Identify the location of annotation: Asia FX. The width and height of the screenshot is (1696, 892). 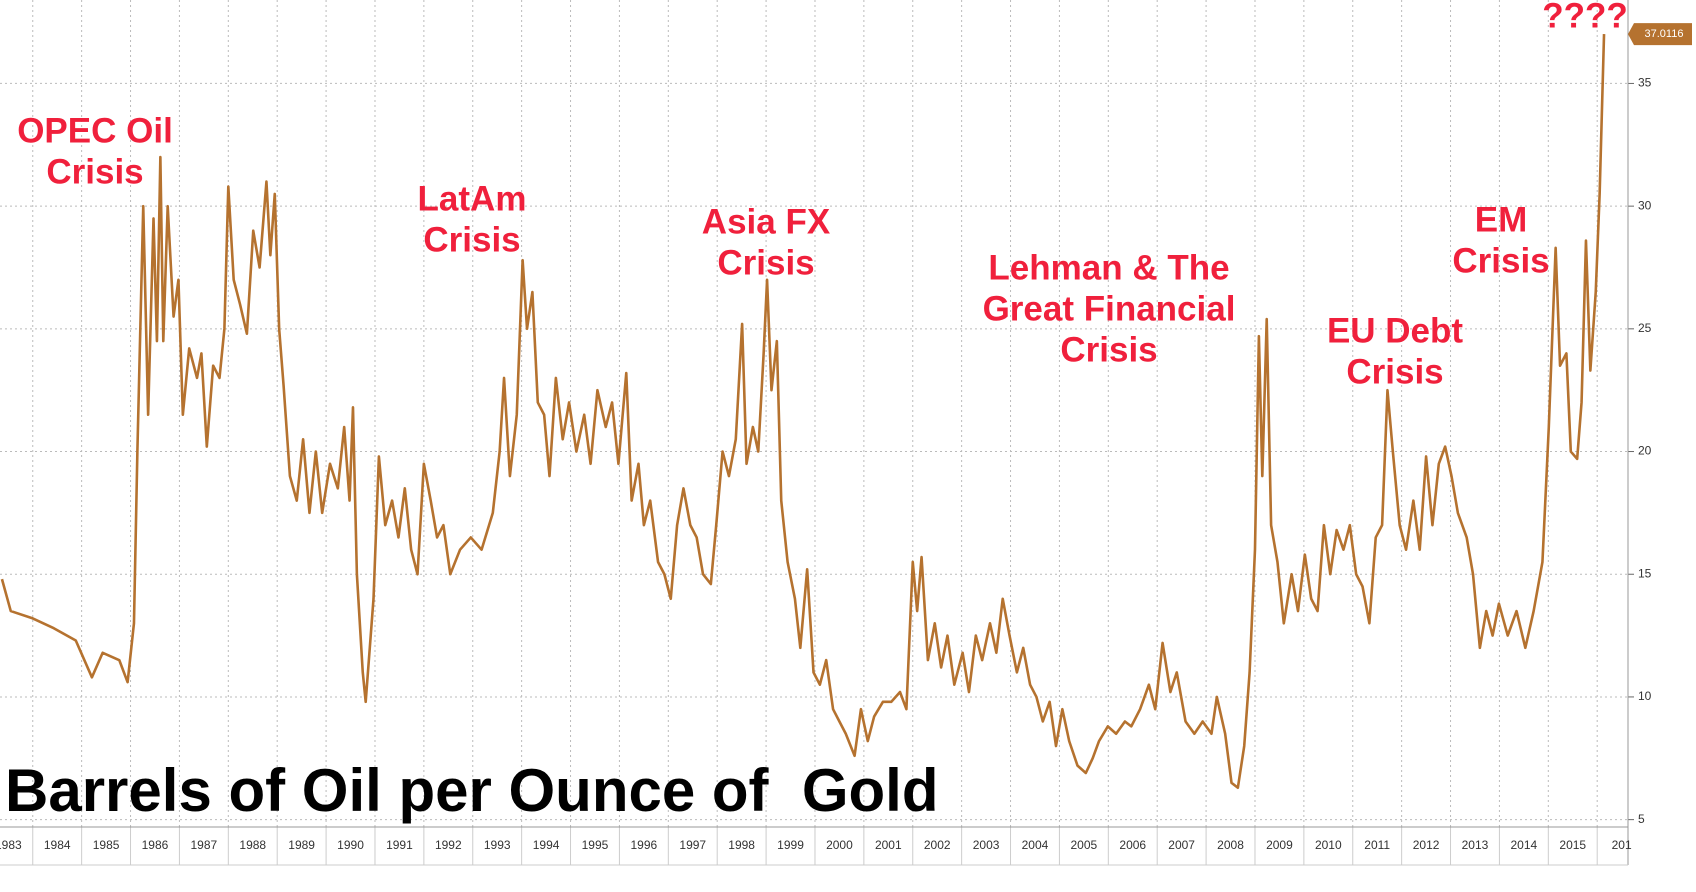
(766, 221).